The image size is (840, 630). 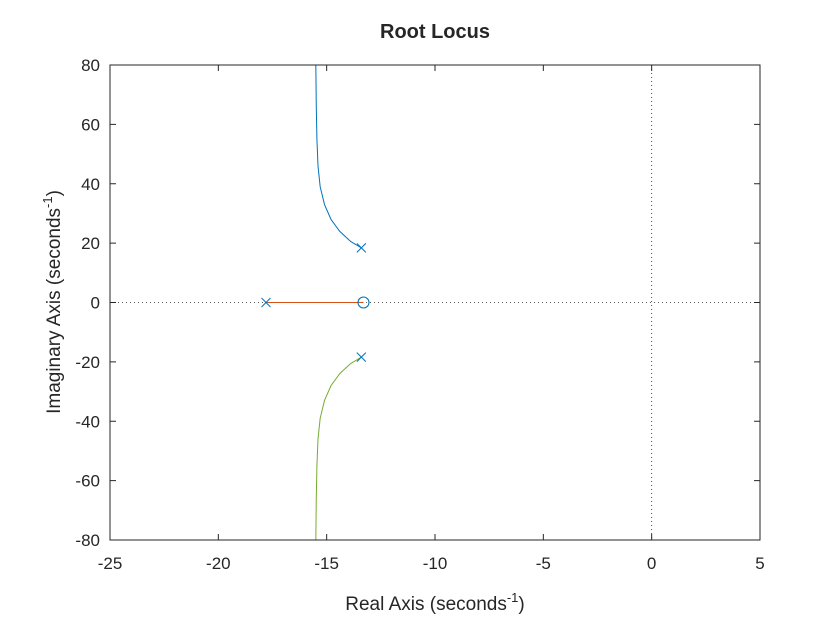 I want to click on x-axis-label: Real Axis (seconds-1), so click(x=434, y=602).